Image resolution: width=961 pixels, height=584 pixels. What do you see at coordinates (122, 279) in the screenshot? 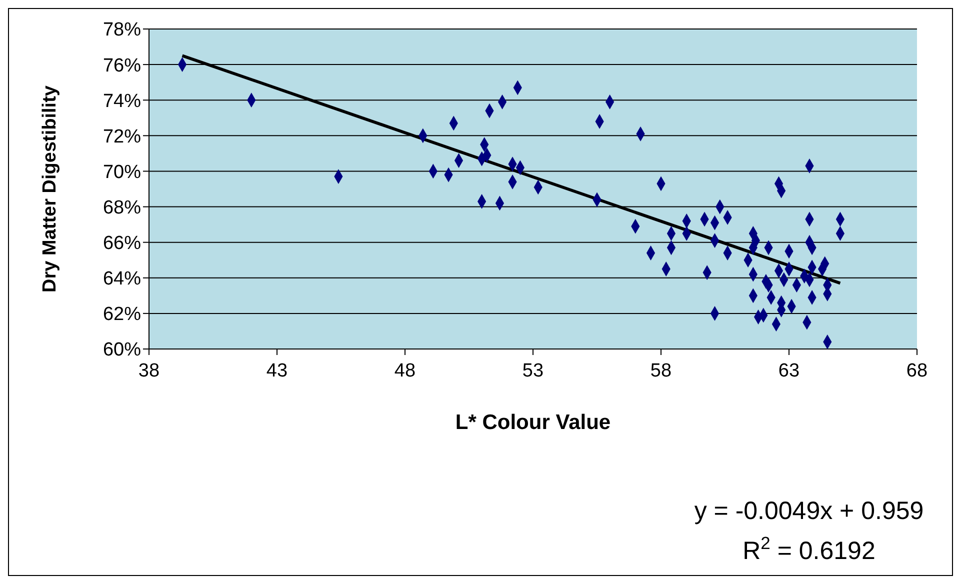
I see `y-tick-label: 64%` at bounding box center [122, 279].